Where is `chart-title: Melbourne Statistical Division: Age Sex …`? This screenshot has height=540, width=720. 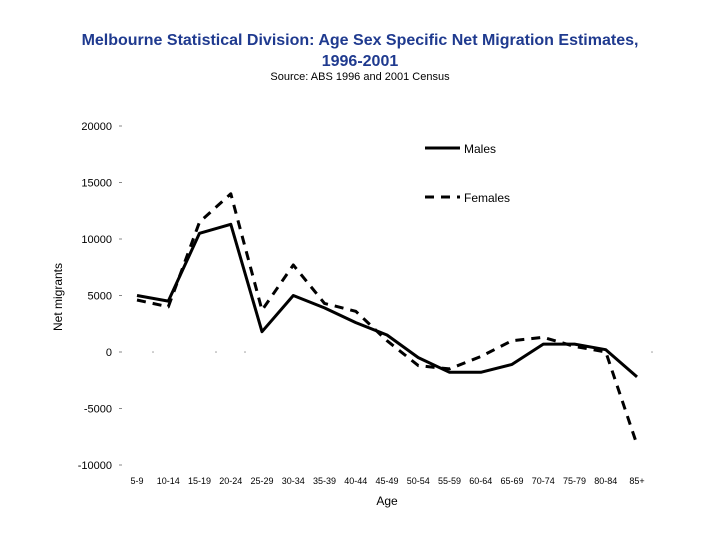
chart-title: Melbourne Statistical Division: Age Sex … is located at coordinates (360, 51).